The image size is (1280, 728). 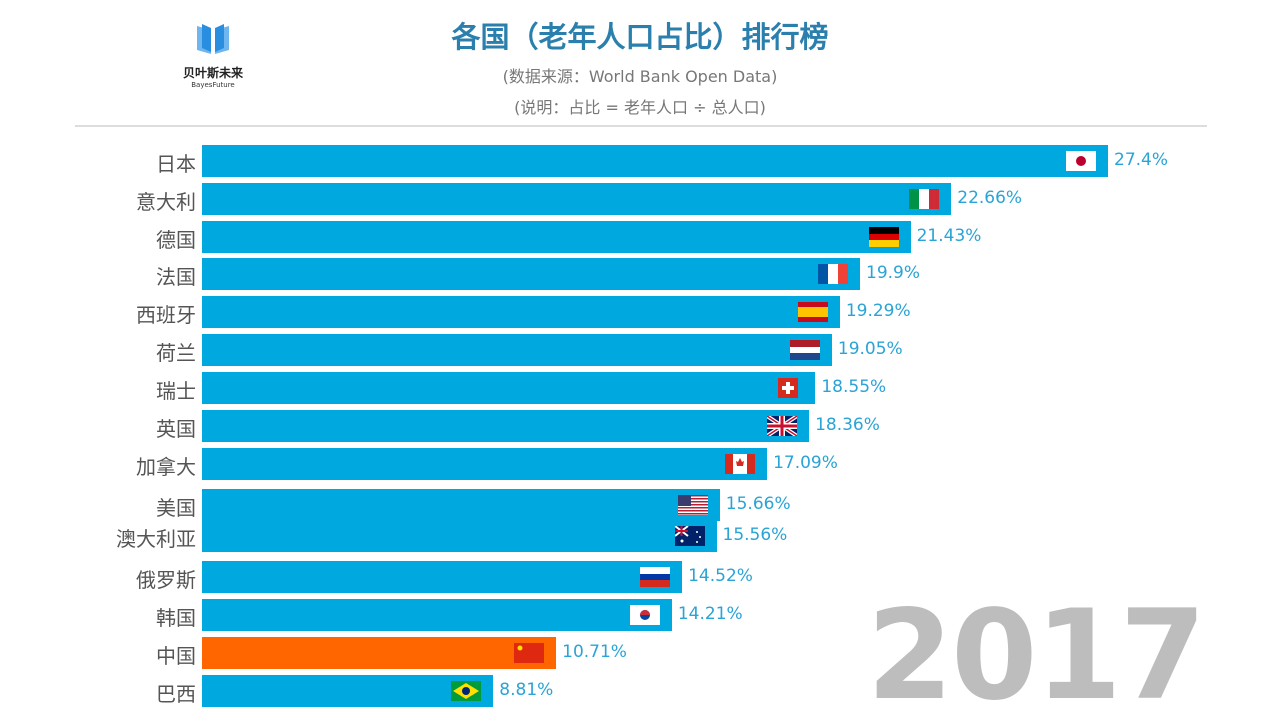 I want to click on flag-es-icon, so click(x=812, y=312).